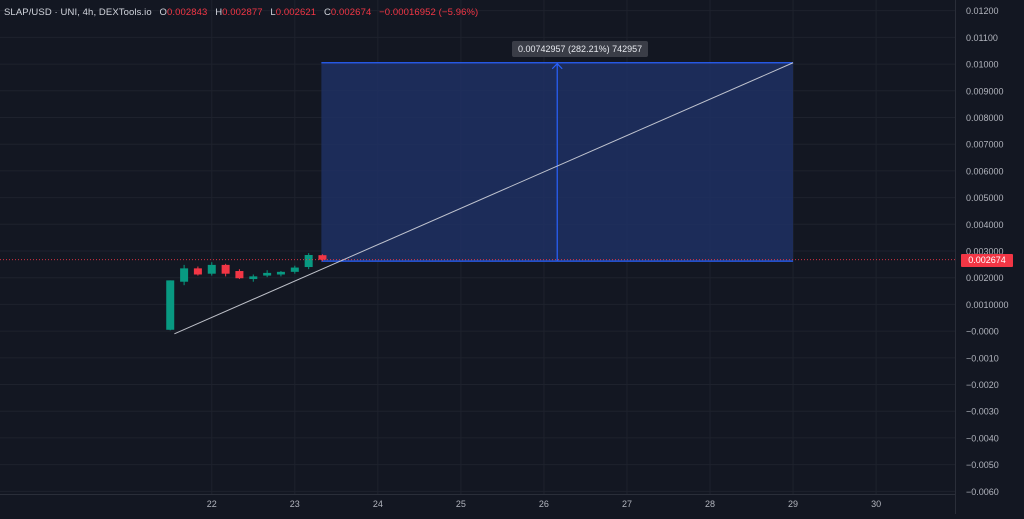 The width and height of the screenshot is (1024, 519). What do you see at coordinates (212, 504) in the screenshot?
I see `x-tick-label: 22` at bounding box center [212, 504].